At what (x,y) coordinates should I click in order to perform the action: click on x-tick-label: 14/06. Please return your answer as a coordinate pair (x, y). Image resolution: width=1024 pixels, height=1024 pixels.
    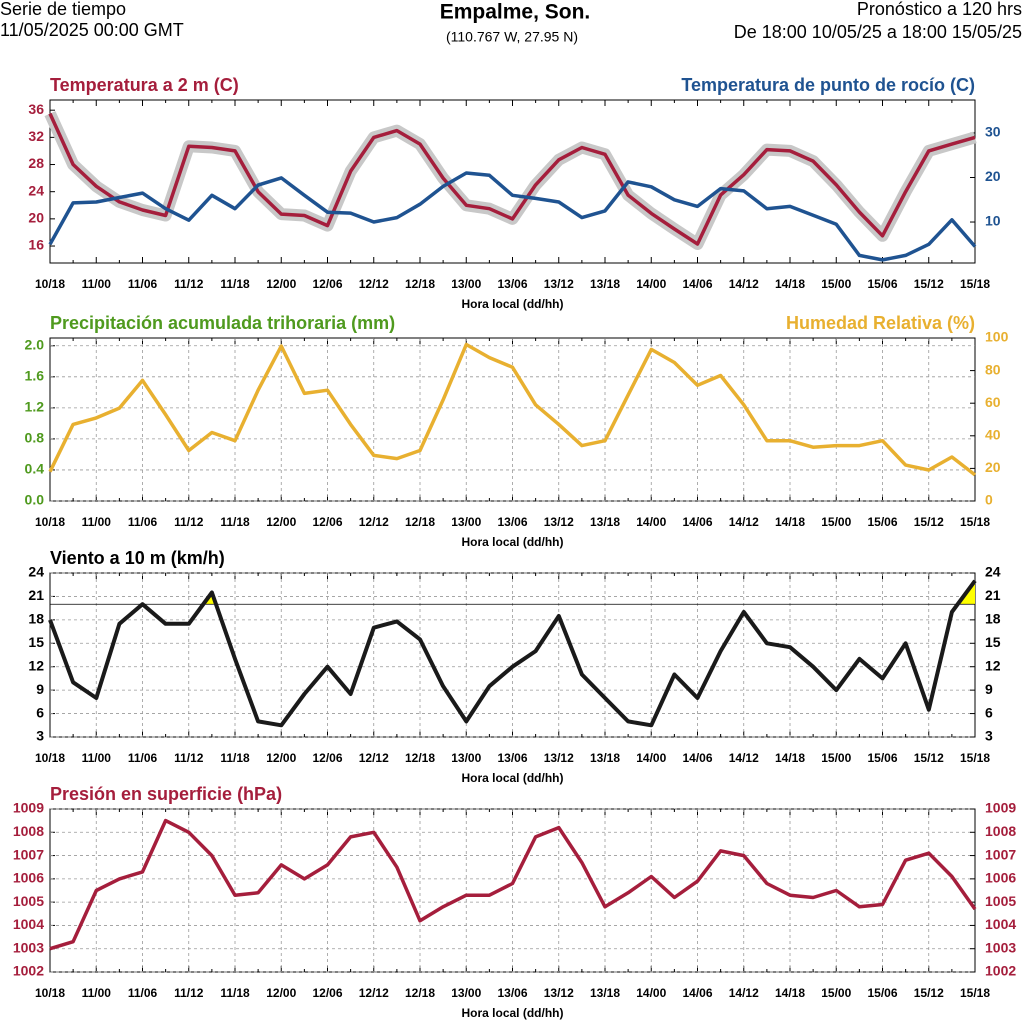
    Looking at the image, I should click on (697, 993).